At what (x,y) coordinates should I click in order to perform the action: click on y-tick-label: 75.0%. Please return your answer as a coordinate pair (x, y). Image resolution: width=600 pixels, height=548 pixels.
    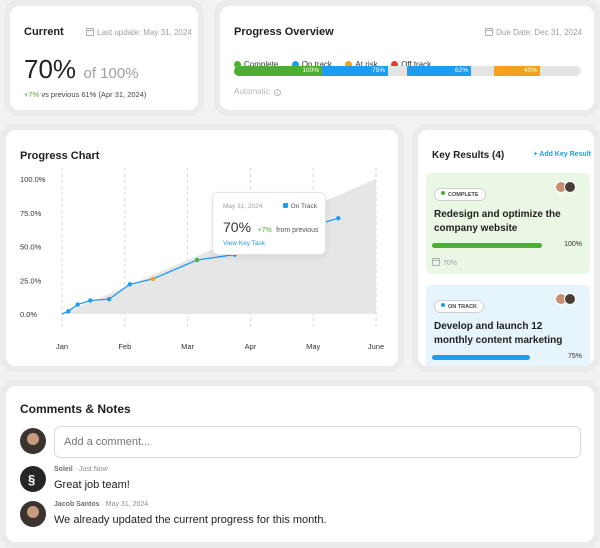
    Looking at the image, I should click on (31, 213).